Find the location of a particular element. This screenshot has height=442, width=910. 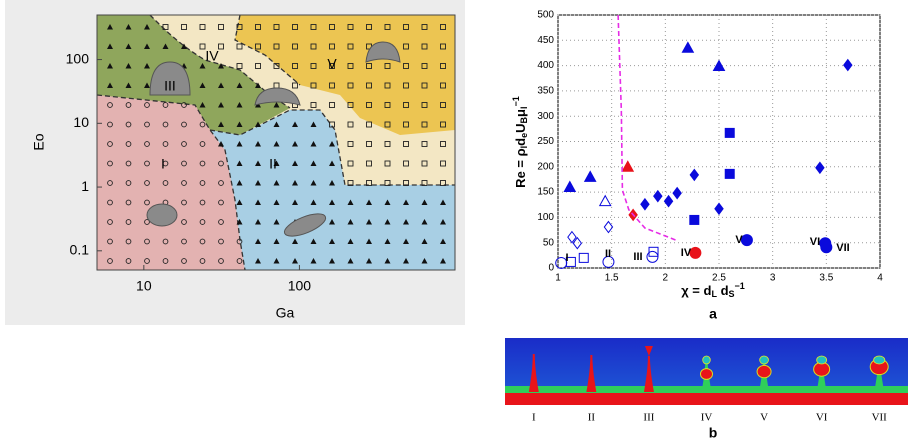

image-label: I is located at coordinates (534, 418).